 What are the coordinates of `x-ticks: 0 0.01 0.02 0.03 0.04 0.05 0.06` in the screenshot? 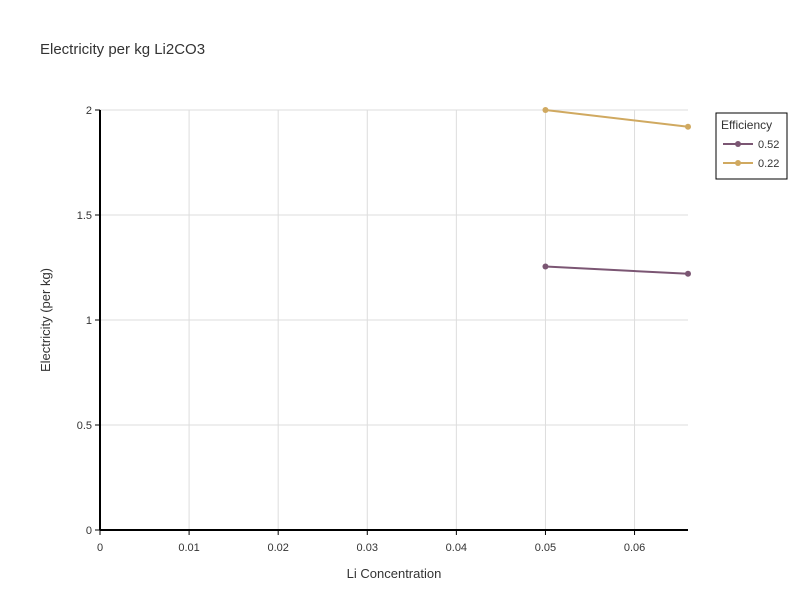 It's located at (371, 542).